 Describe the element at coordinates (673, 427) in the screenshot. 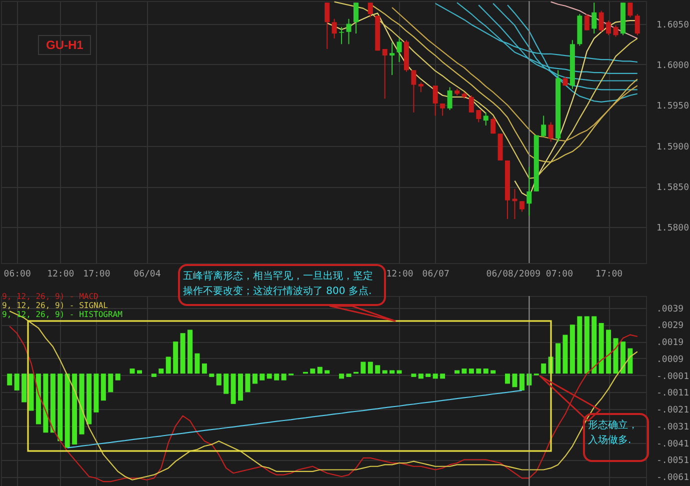

I see `y-tick-label: -.0031` at that location.